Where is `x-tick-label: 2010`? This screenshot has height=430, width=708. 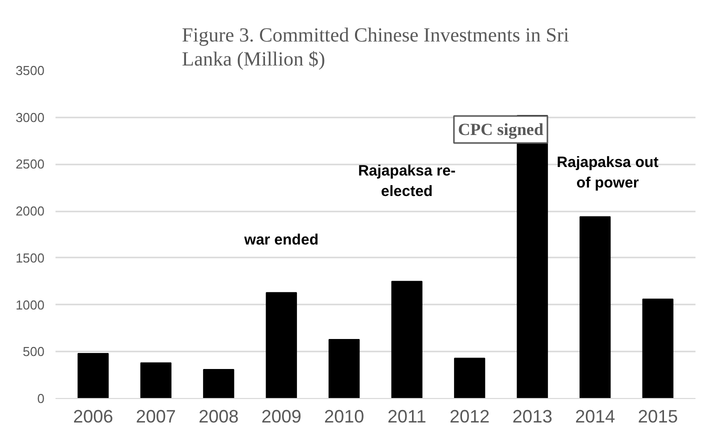
x-tick-label: 2010 is located at coordinates (344, 416).